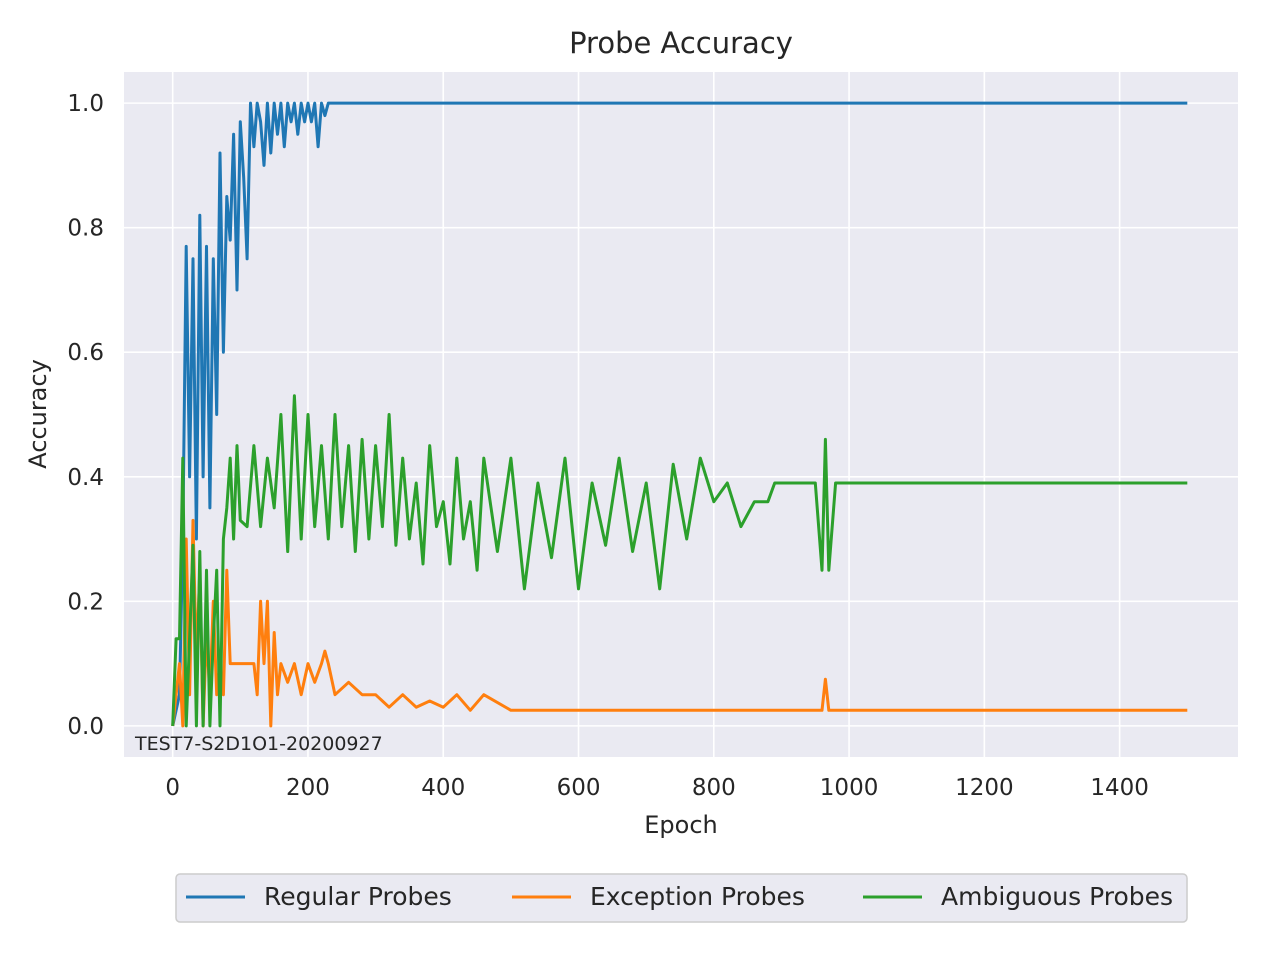  Describe the element at coordinates (38, 414) in the screenshot. I see `y-axis-label: Accuracy` at that location.